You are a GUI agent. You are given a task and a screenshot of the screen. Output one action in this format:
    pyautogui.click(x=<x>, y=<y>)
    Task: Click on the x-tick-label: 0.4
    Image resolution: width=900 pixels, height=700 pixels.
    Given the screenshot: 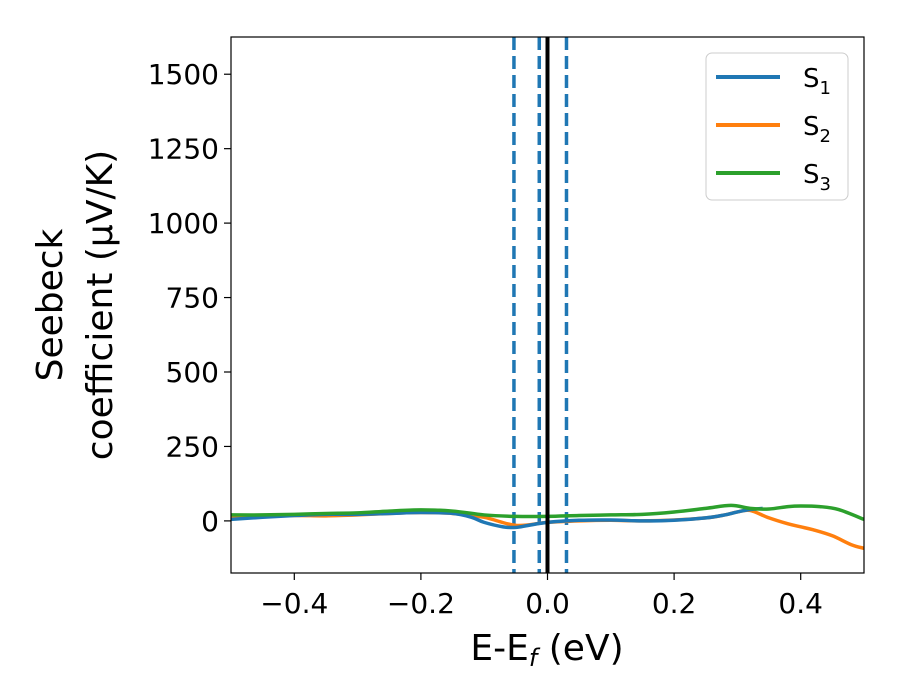 What is the action you would take?
    pyautogui.click(x=800, y=603)
    